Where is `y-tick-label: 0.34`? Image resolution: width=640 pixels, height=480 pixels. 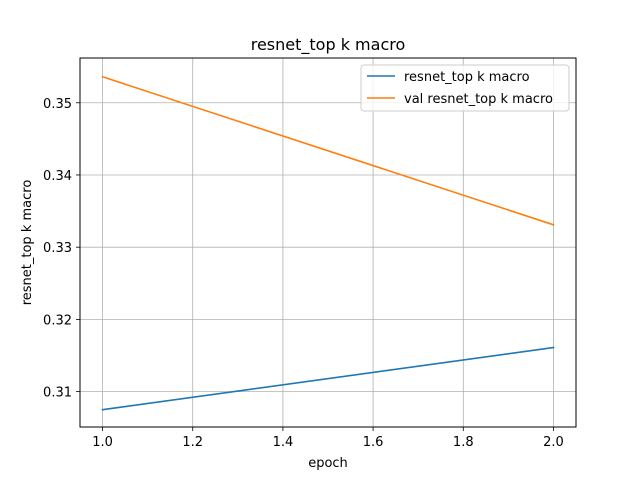
y-tick-label: 0.34 is located at coordinates (57, 176).